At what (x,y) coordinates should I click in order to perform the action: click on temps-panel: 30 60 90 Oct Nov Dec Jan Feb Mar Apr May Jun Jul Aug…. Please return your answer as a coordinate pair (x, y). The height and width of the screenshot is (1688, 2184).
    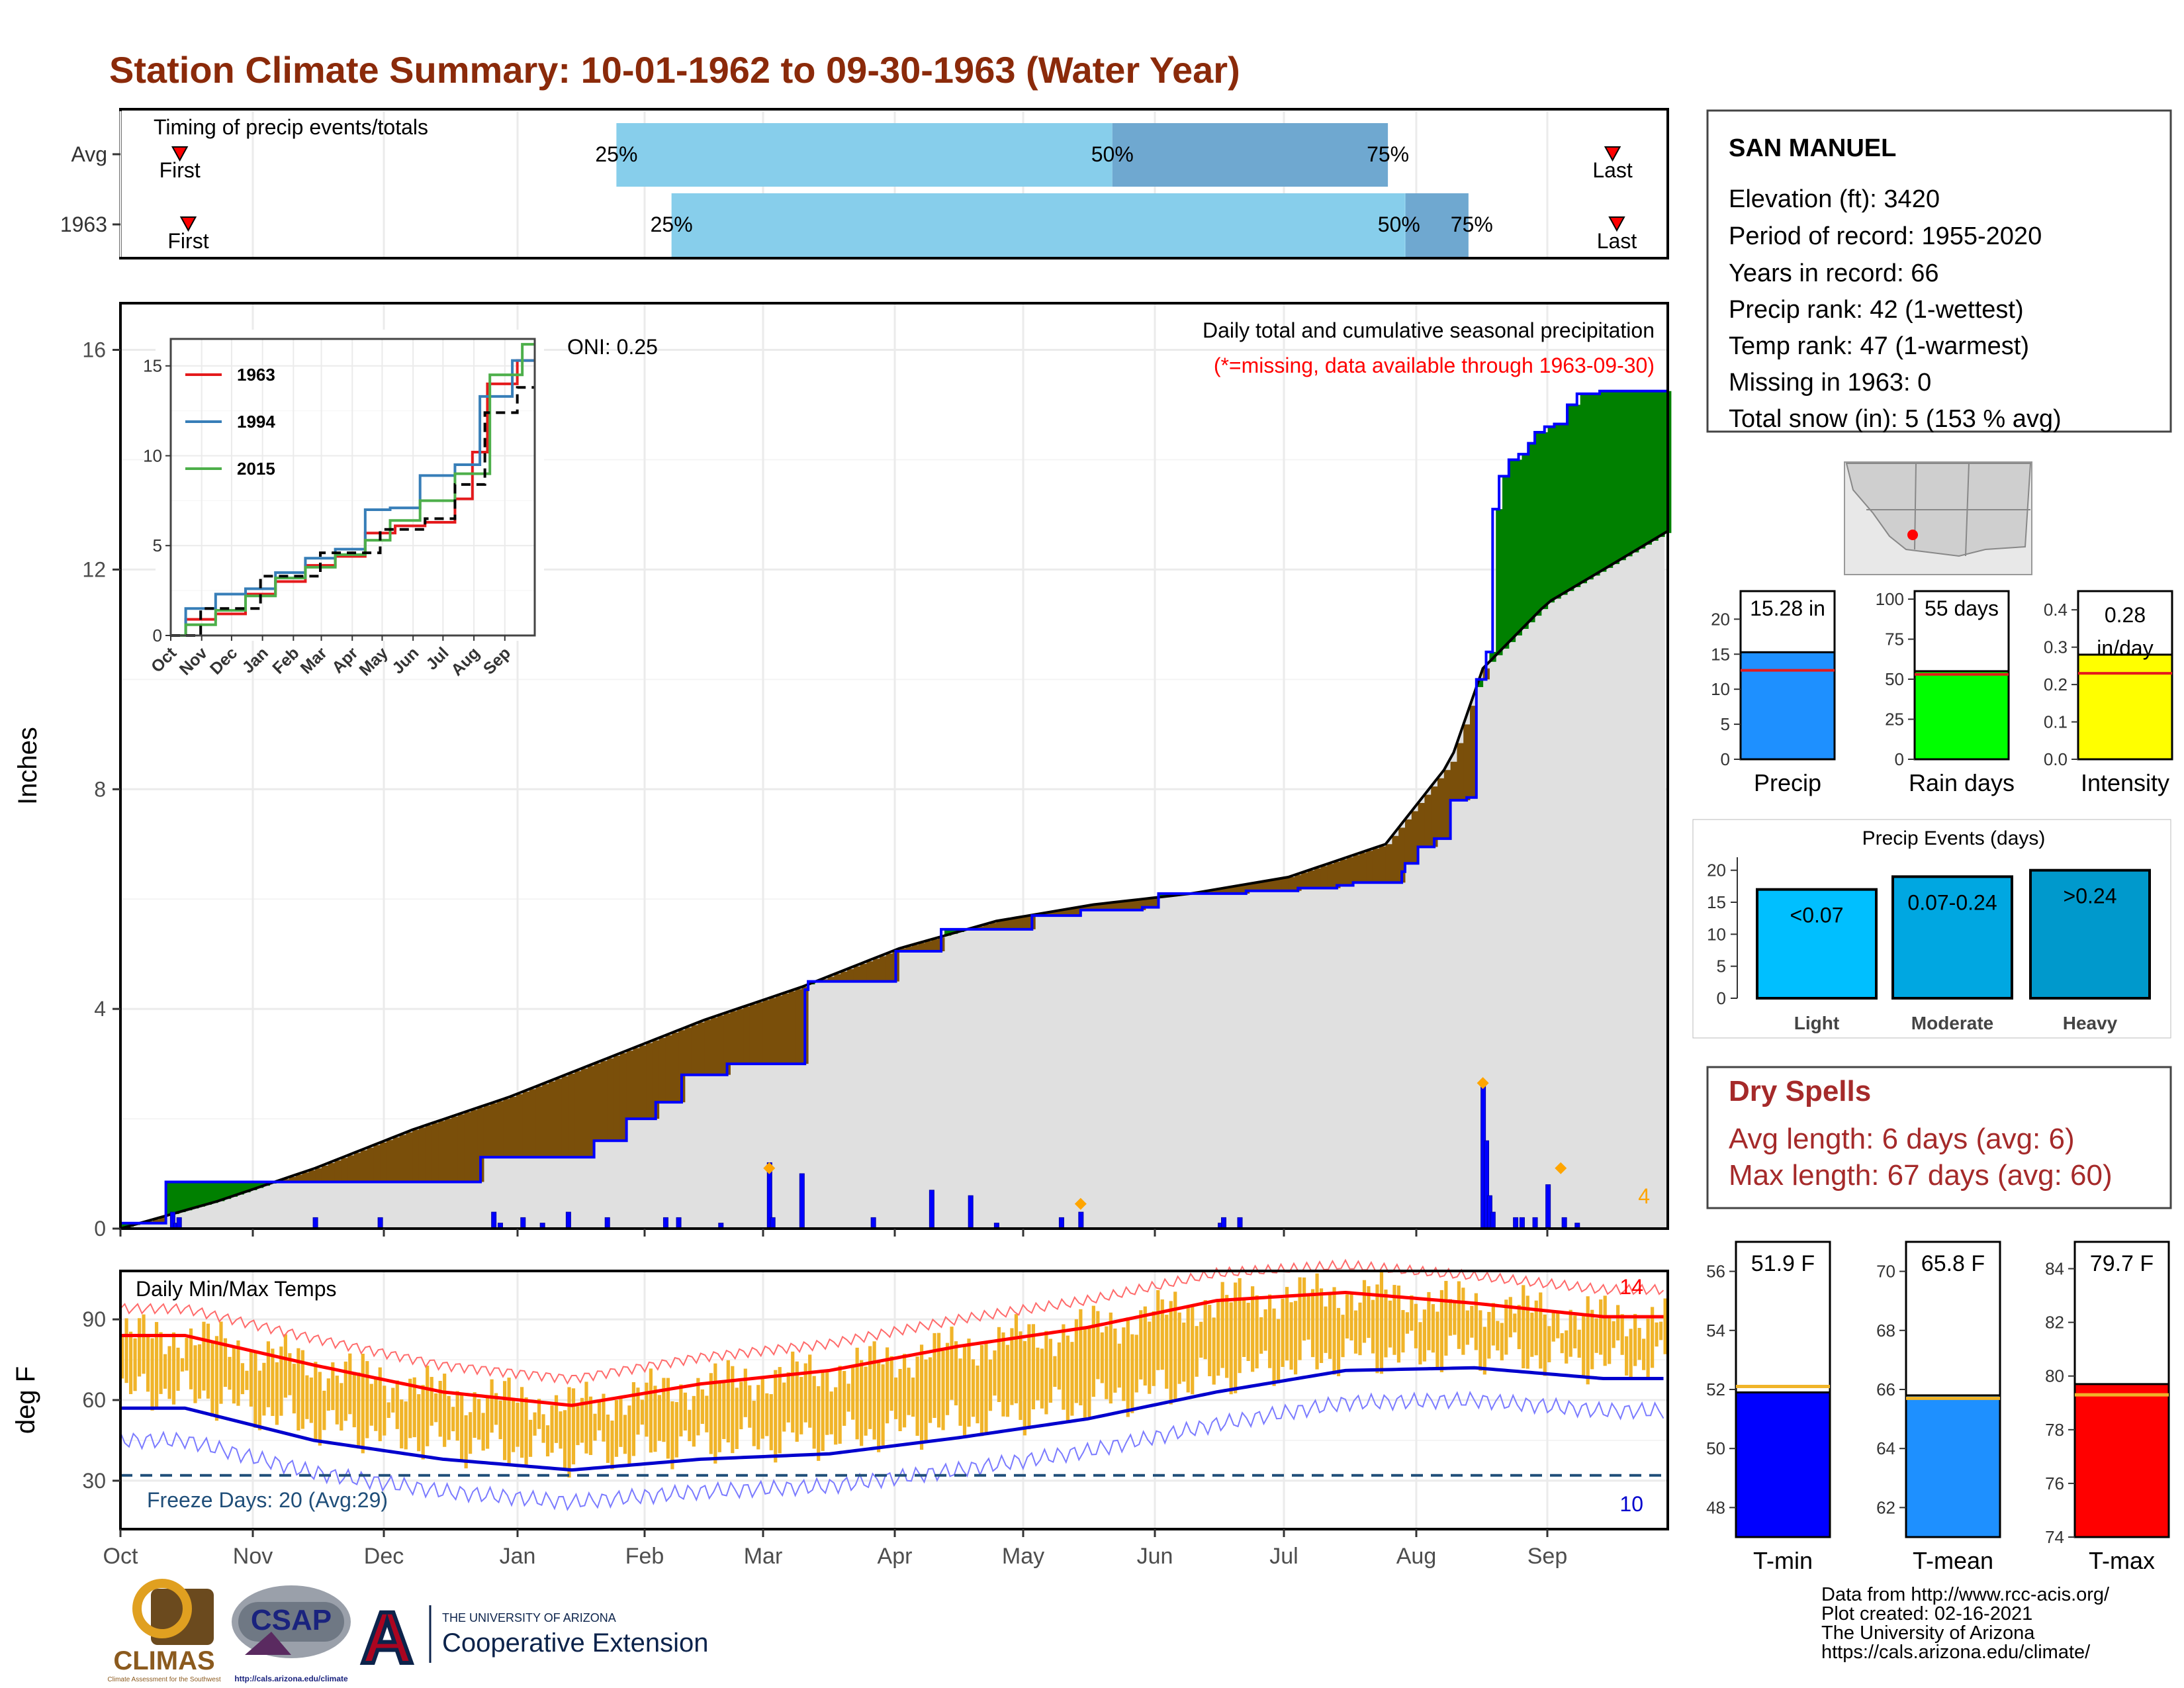
    Looking at the image, I should click on (840, 1413).